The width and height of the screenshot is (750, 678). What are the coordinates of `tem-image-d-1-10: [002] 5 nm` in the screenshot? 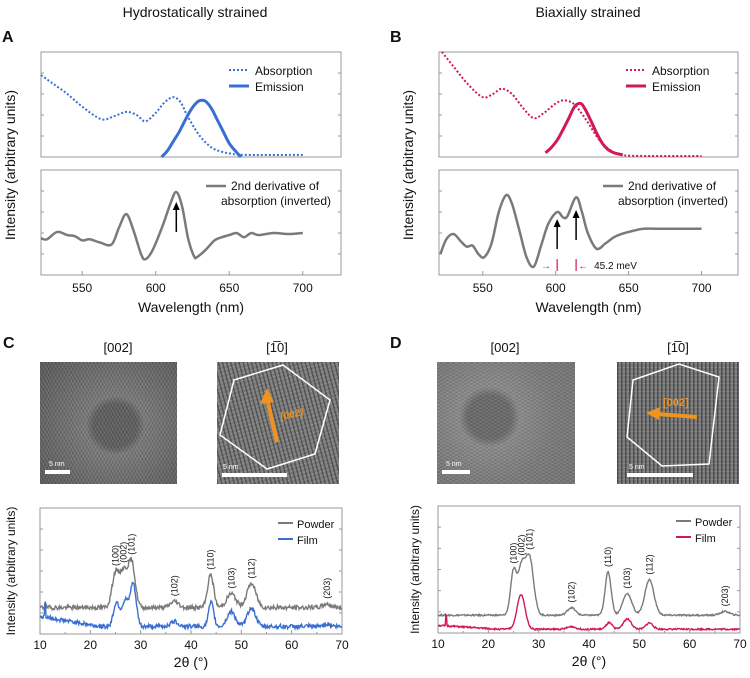 It's located at (678, 423).